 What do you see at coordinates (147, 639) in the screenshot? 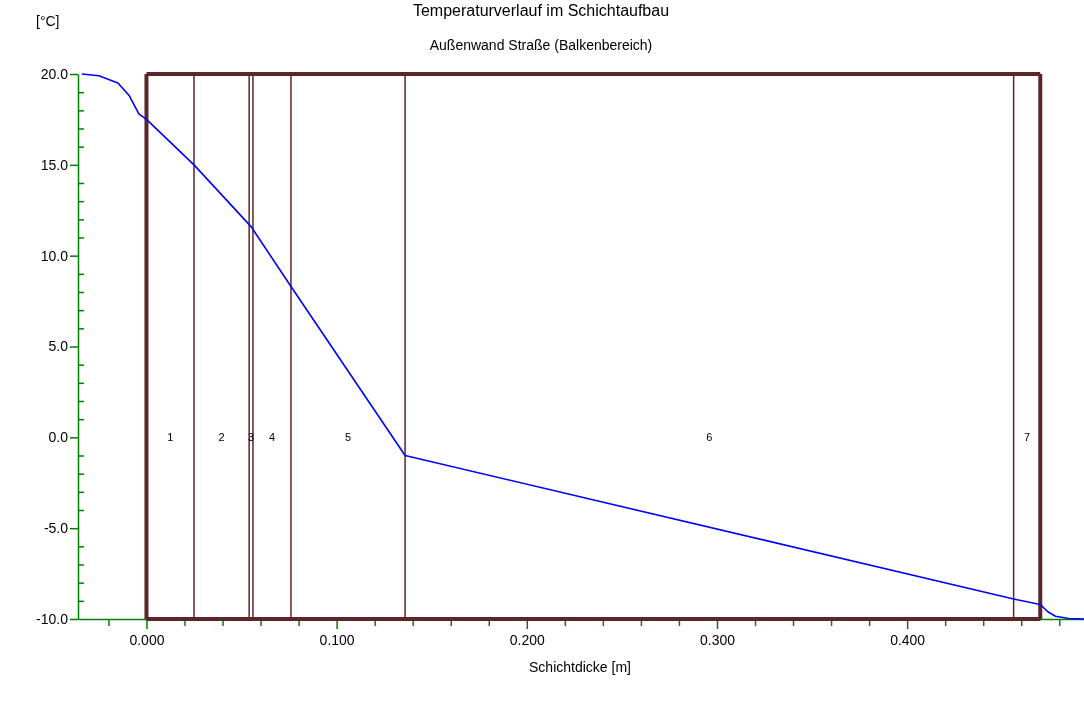
I see `x-tick-label: 0.000` at bounding box center [147, 639].